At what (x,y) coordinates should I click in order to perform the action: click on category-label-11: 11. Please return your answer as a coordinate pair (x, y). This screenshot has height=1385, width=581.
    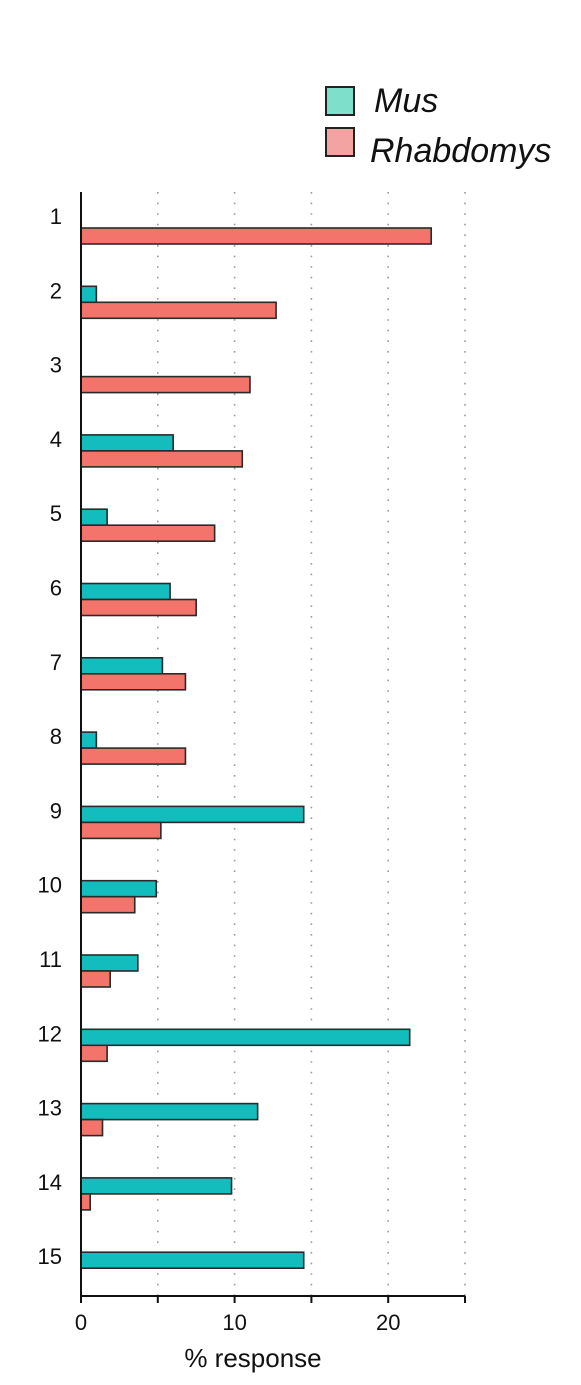
    Looking at the image, I should click on (50, 959).